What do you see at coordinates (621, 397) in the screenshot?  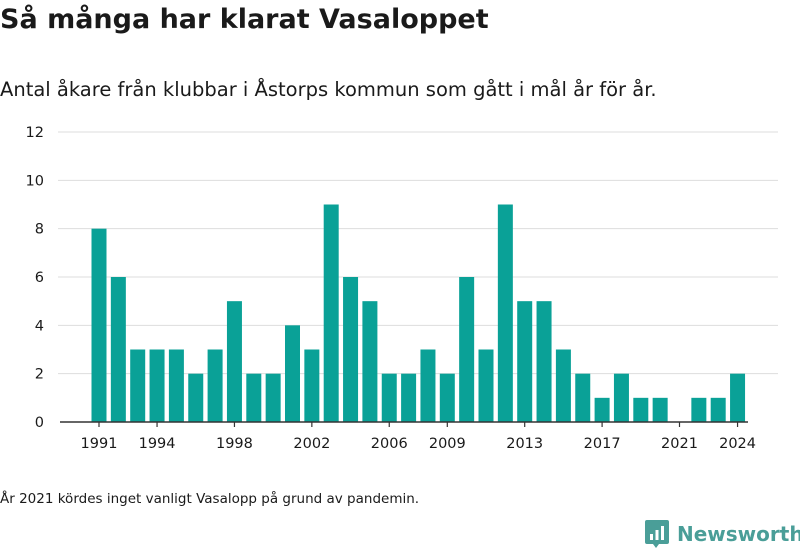 I see `bar-2018` at bounding box center [621, 397].